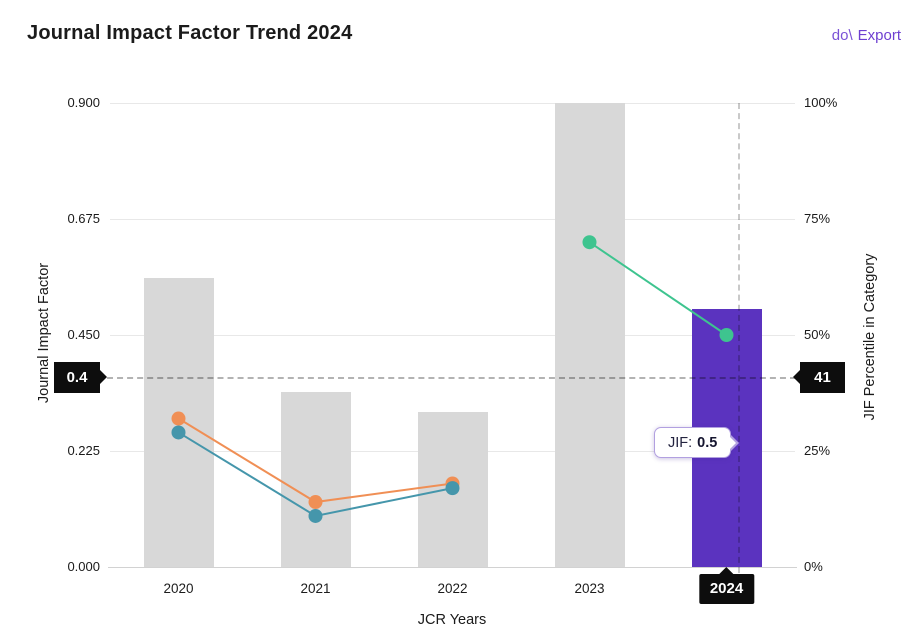 This screenshot has height=639, width=912. What do you see at coordinates (813, 566) in the screenshot?
I see `right-axis-tick: 0%` at bounding box center [813, 566].